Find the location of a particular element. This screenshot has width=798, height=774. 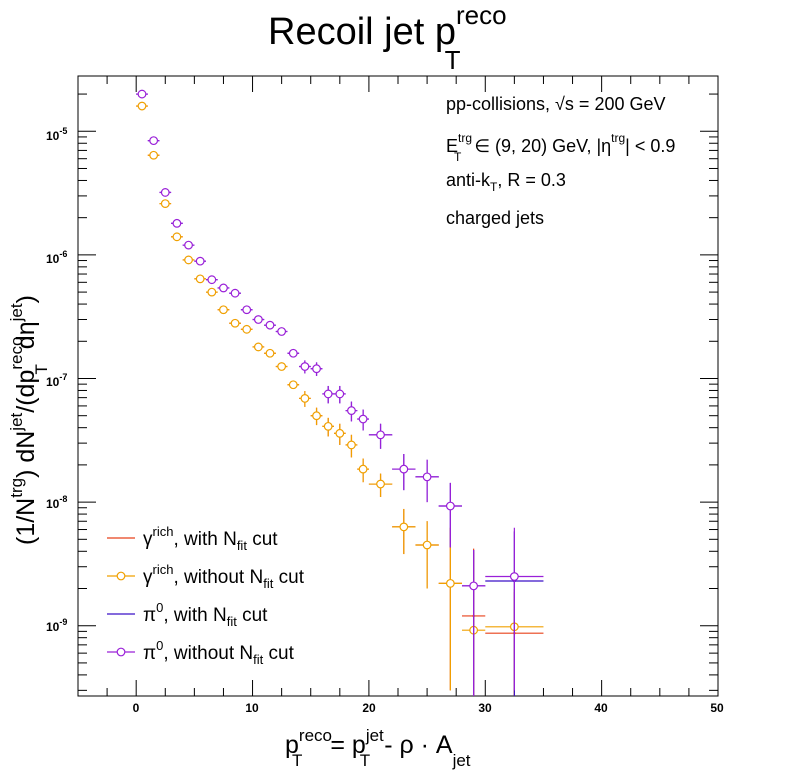

y-axis-title: (1/Ntrg) dNjet/(dpreco T dηjet) is located at coordinates (29, 420).